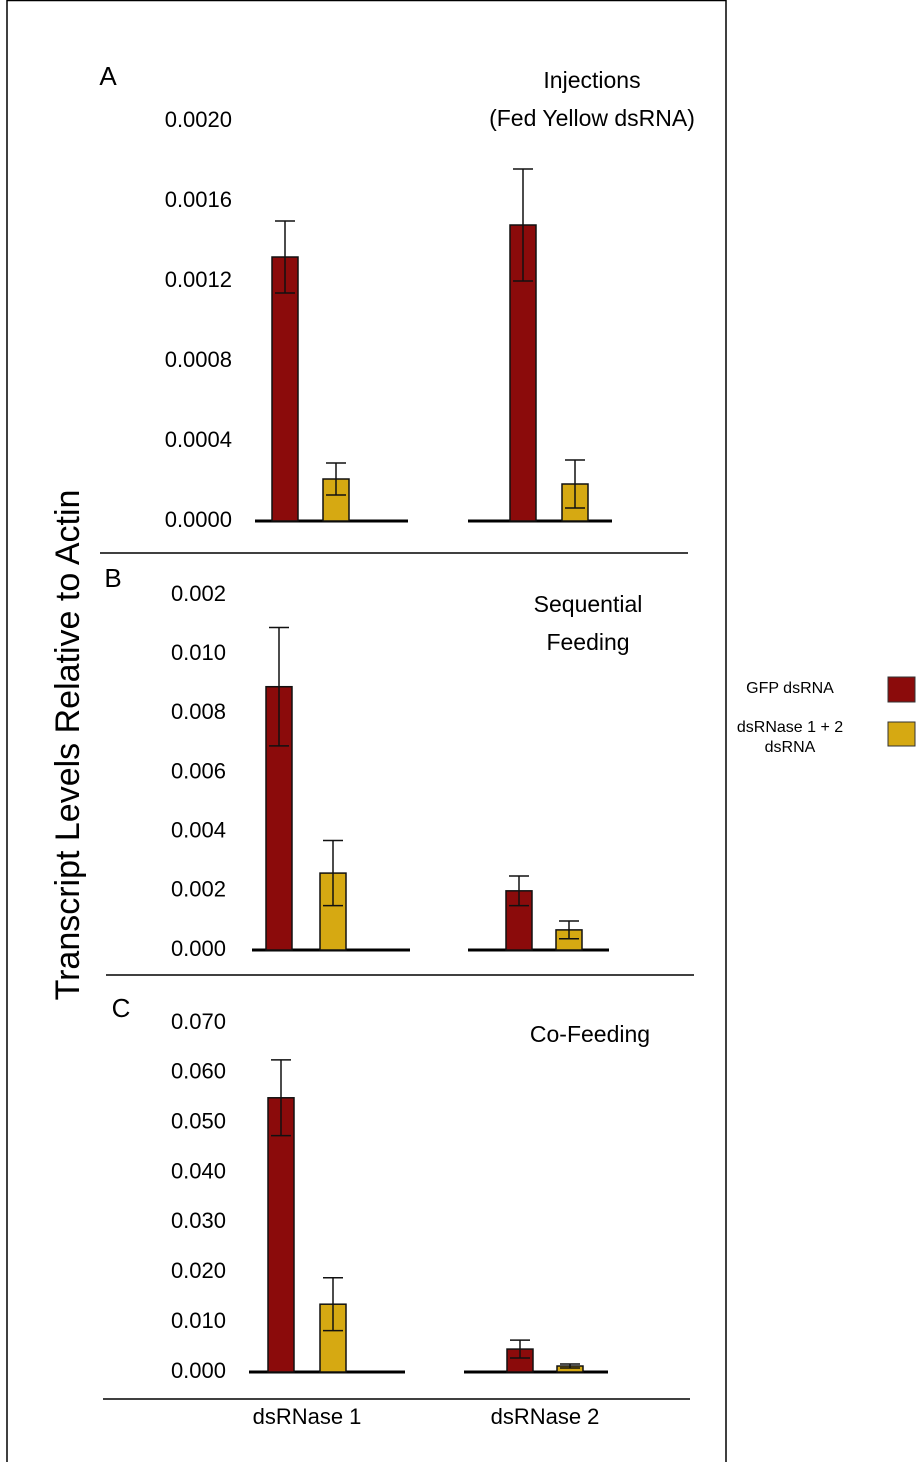 The width and height of the screenshot is (917, 1462). What do you see at coordinates (198, 1021) in the screenshot?
I see `y-tick-label: 0.070` at bounding box center [198, 1021].